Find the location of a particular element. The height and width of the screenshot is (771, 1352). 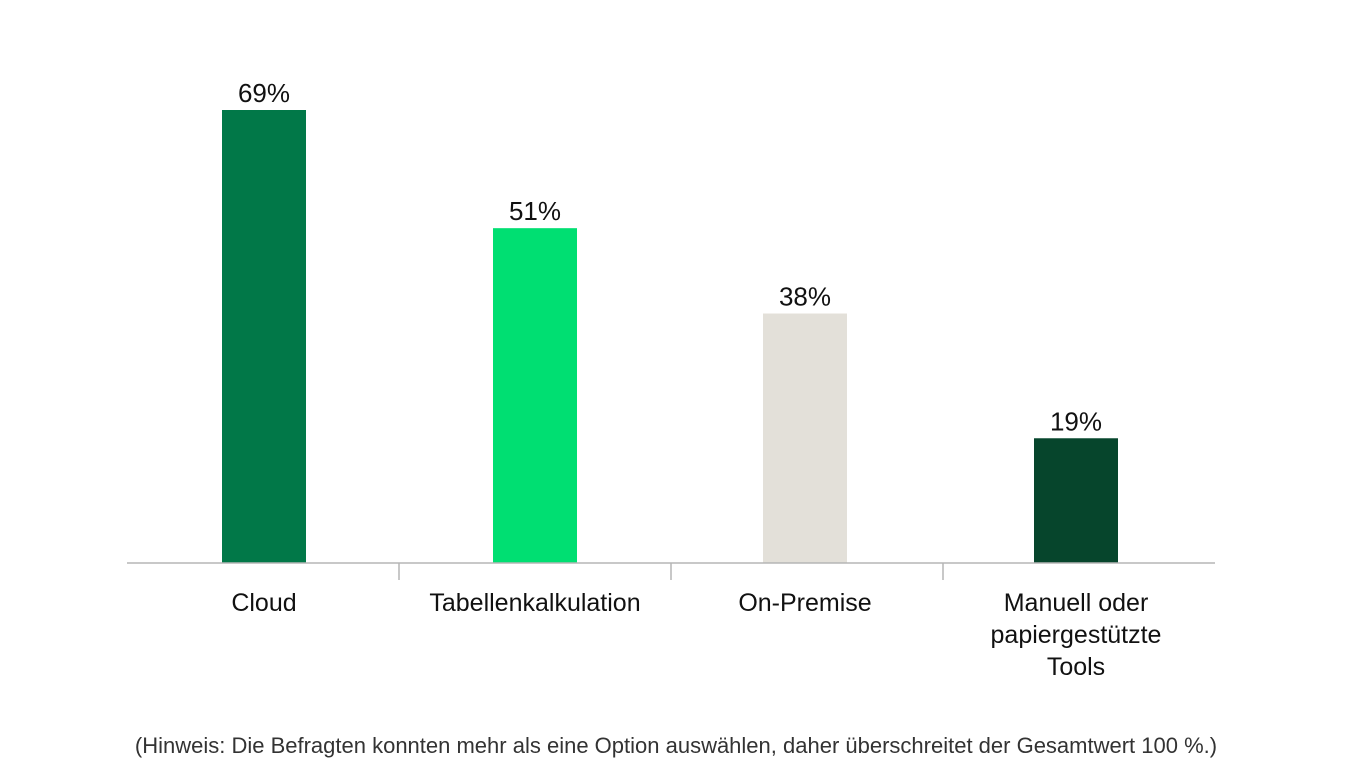

category-label-4-line-3: Tools is located at coordinates (1076, 667).